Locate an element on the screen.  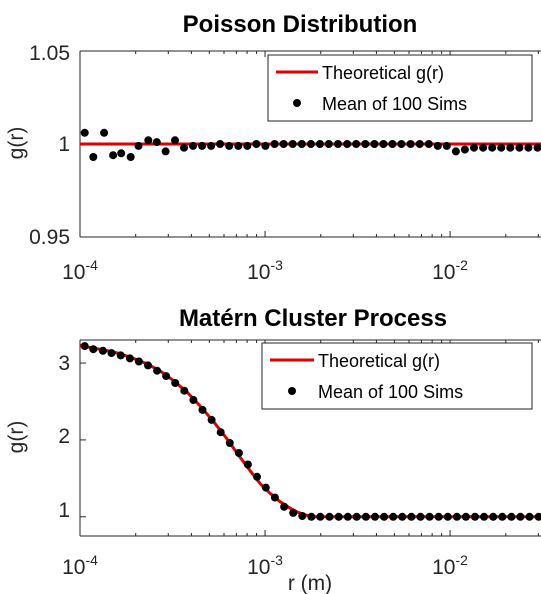
x-tick-label: 10⁻⁴ is located at coordinates (80, 270).